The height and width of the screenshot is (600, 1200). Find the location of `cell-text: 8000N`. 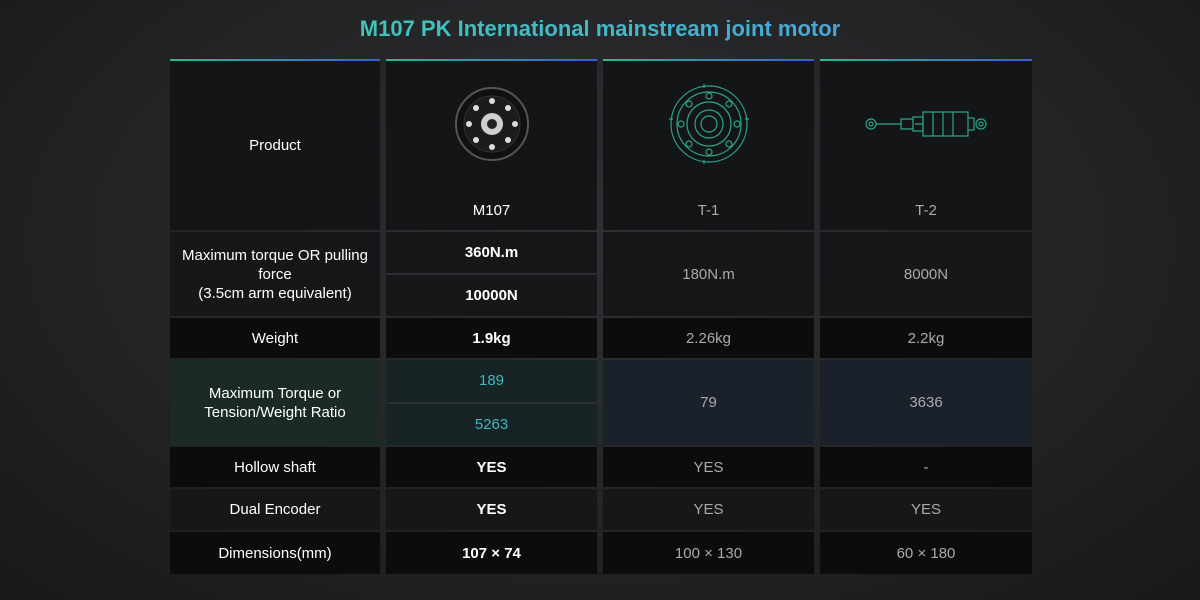

cell-text: 8000N is located at coordinates (926, 274).